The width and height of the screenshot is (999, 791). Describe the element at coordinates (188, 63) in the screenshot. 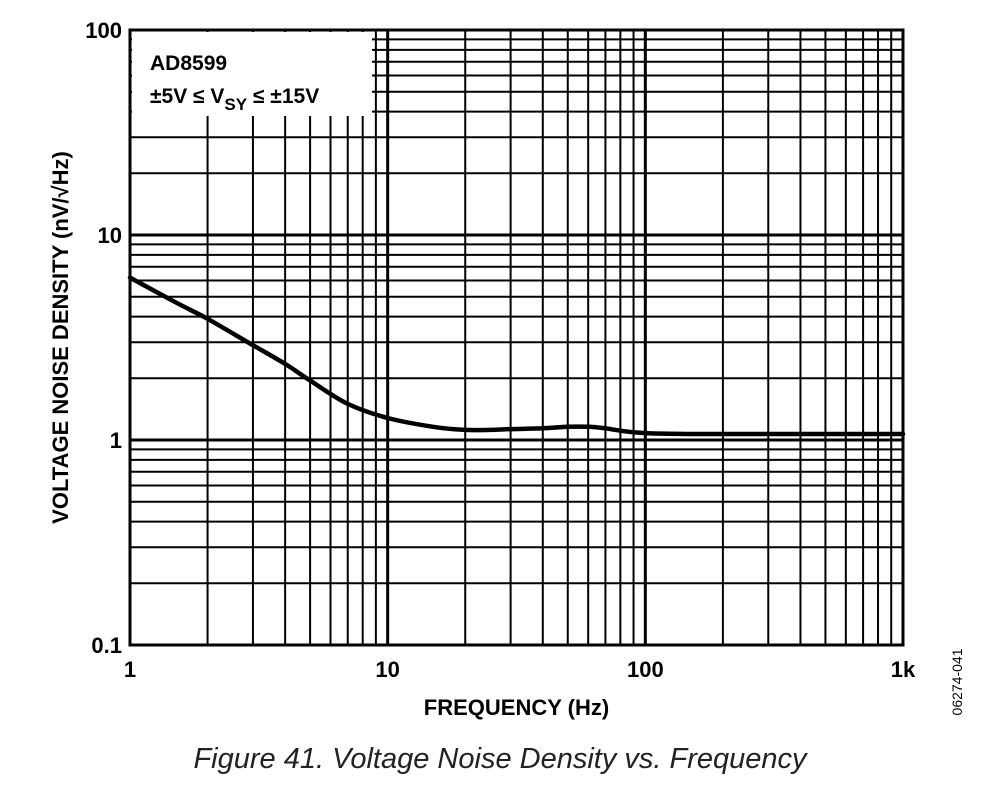

I see `legend-device-label: AD8599` at that location.